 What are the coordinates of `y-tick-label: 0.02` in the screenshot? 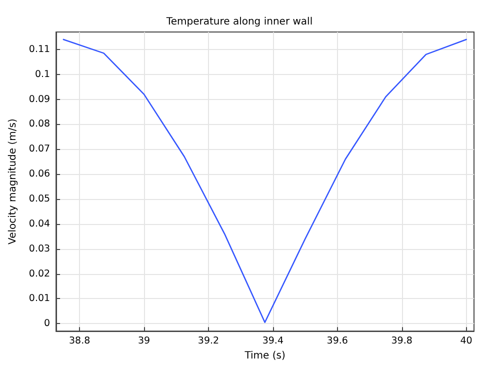 It's located at (39, 274).